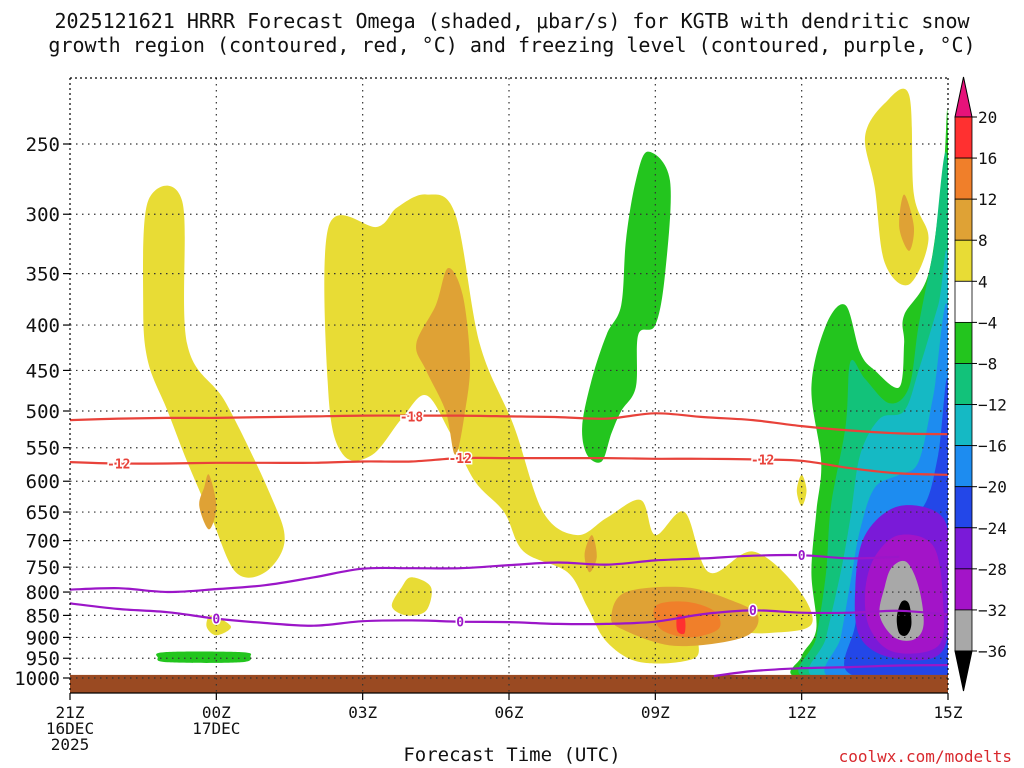  Describe the element at coordinates (43, 513) in the screenshot. I see `y-tick-label-650: 650` at that location.